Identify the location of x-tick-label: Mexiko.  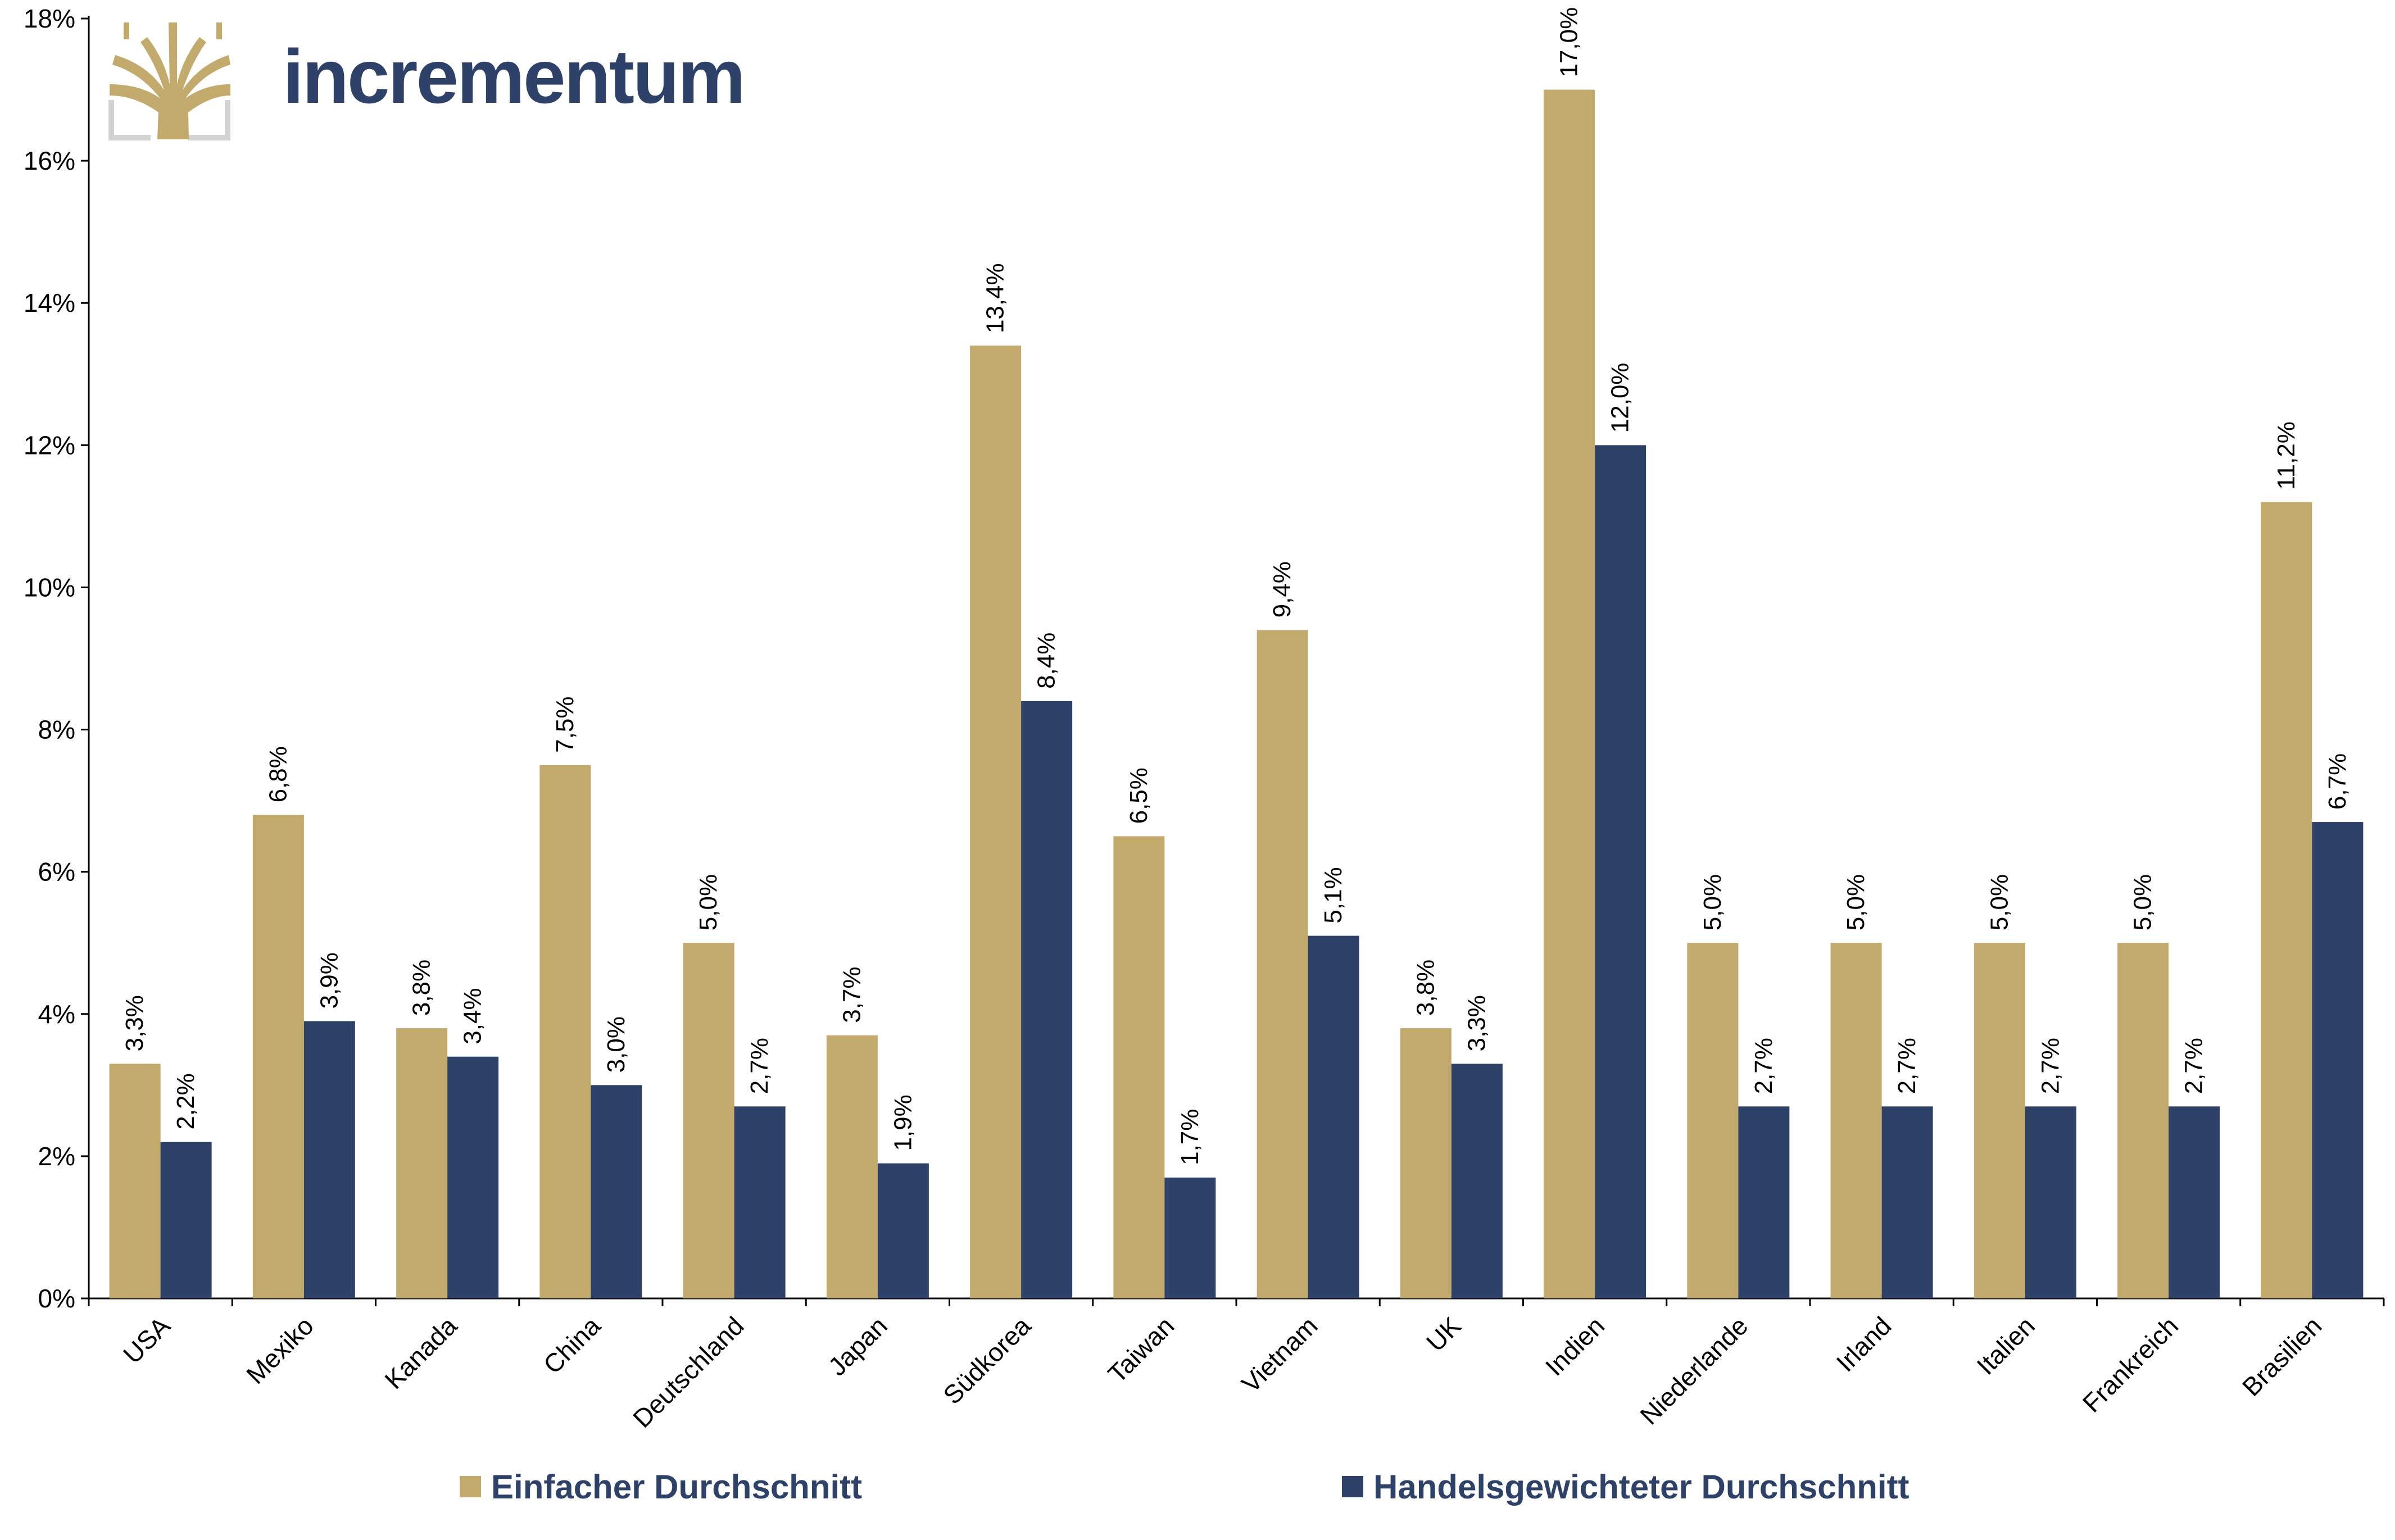
(280, 1350).